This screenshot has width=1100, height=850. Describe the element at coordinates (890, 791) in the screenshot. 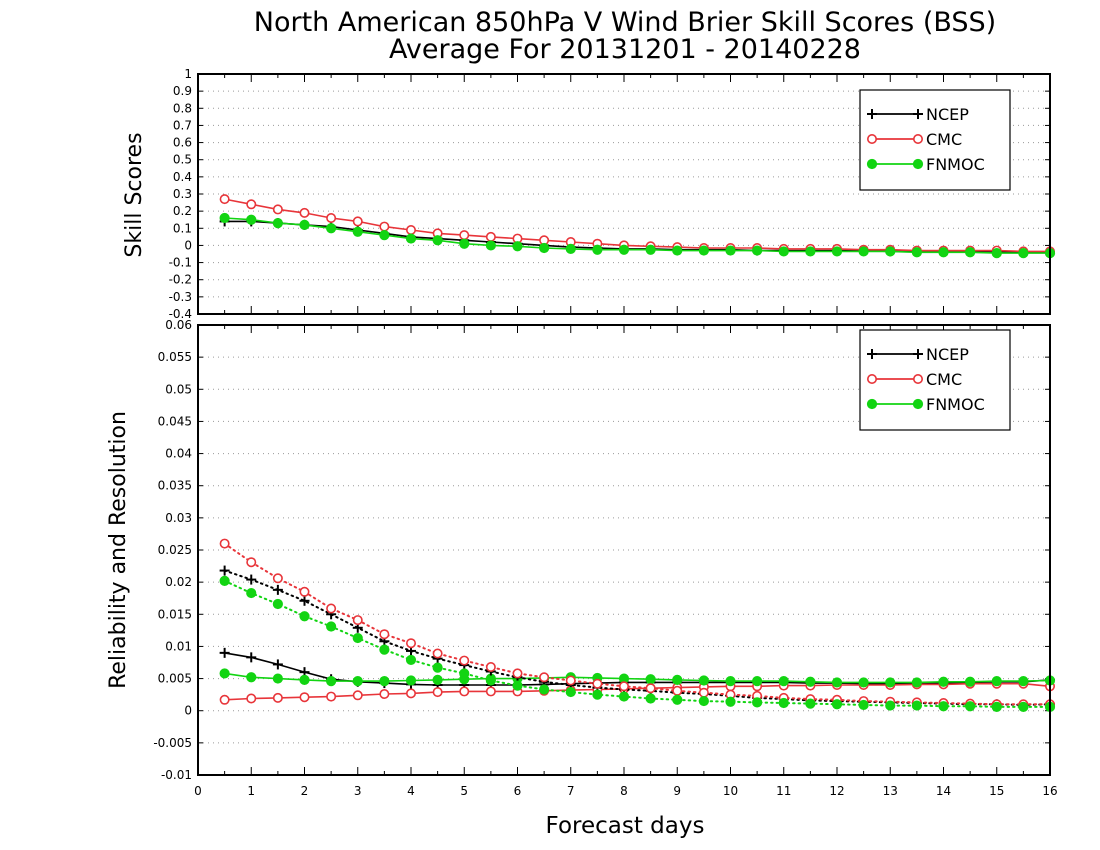

I see `bottom-x-tick-label: 13` at that location.